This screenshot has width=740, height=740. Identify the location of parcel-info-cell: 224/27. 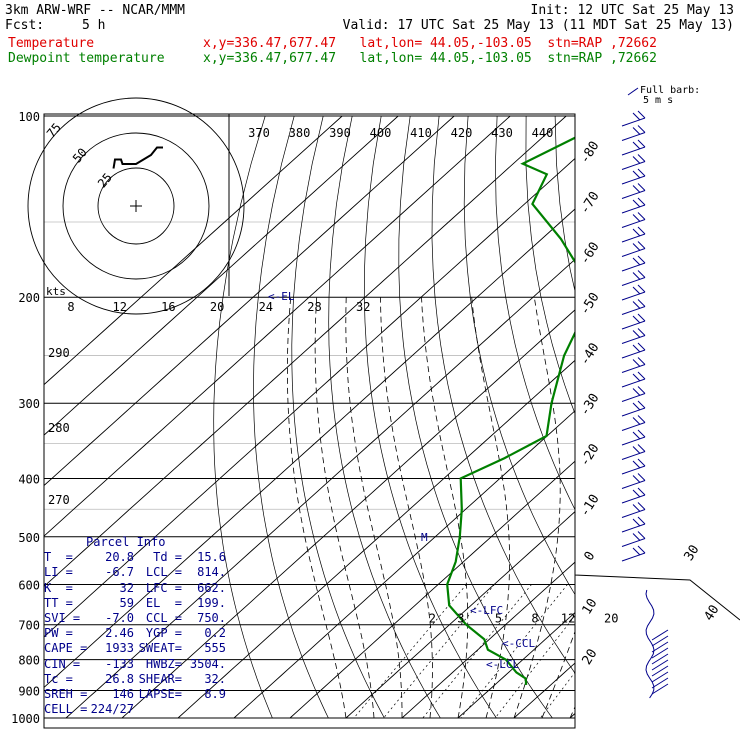
(112, 709).